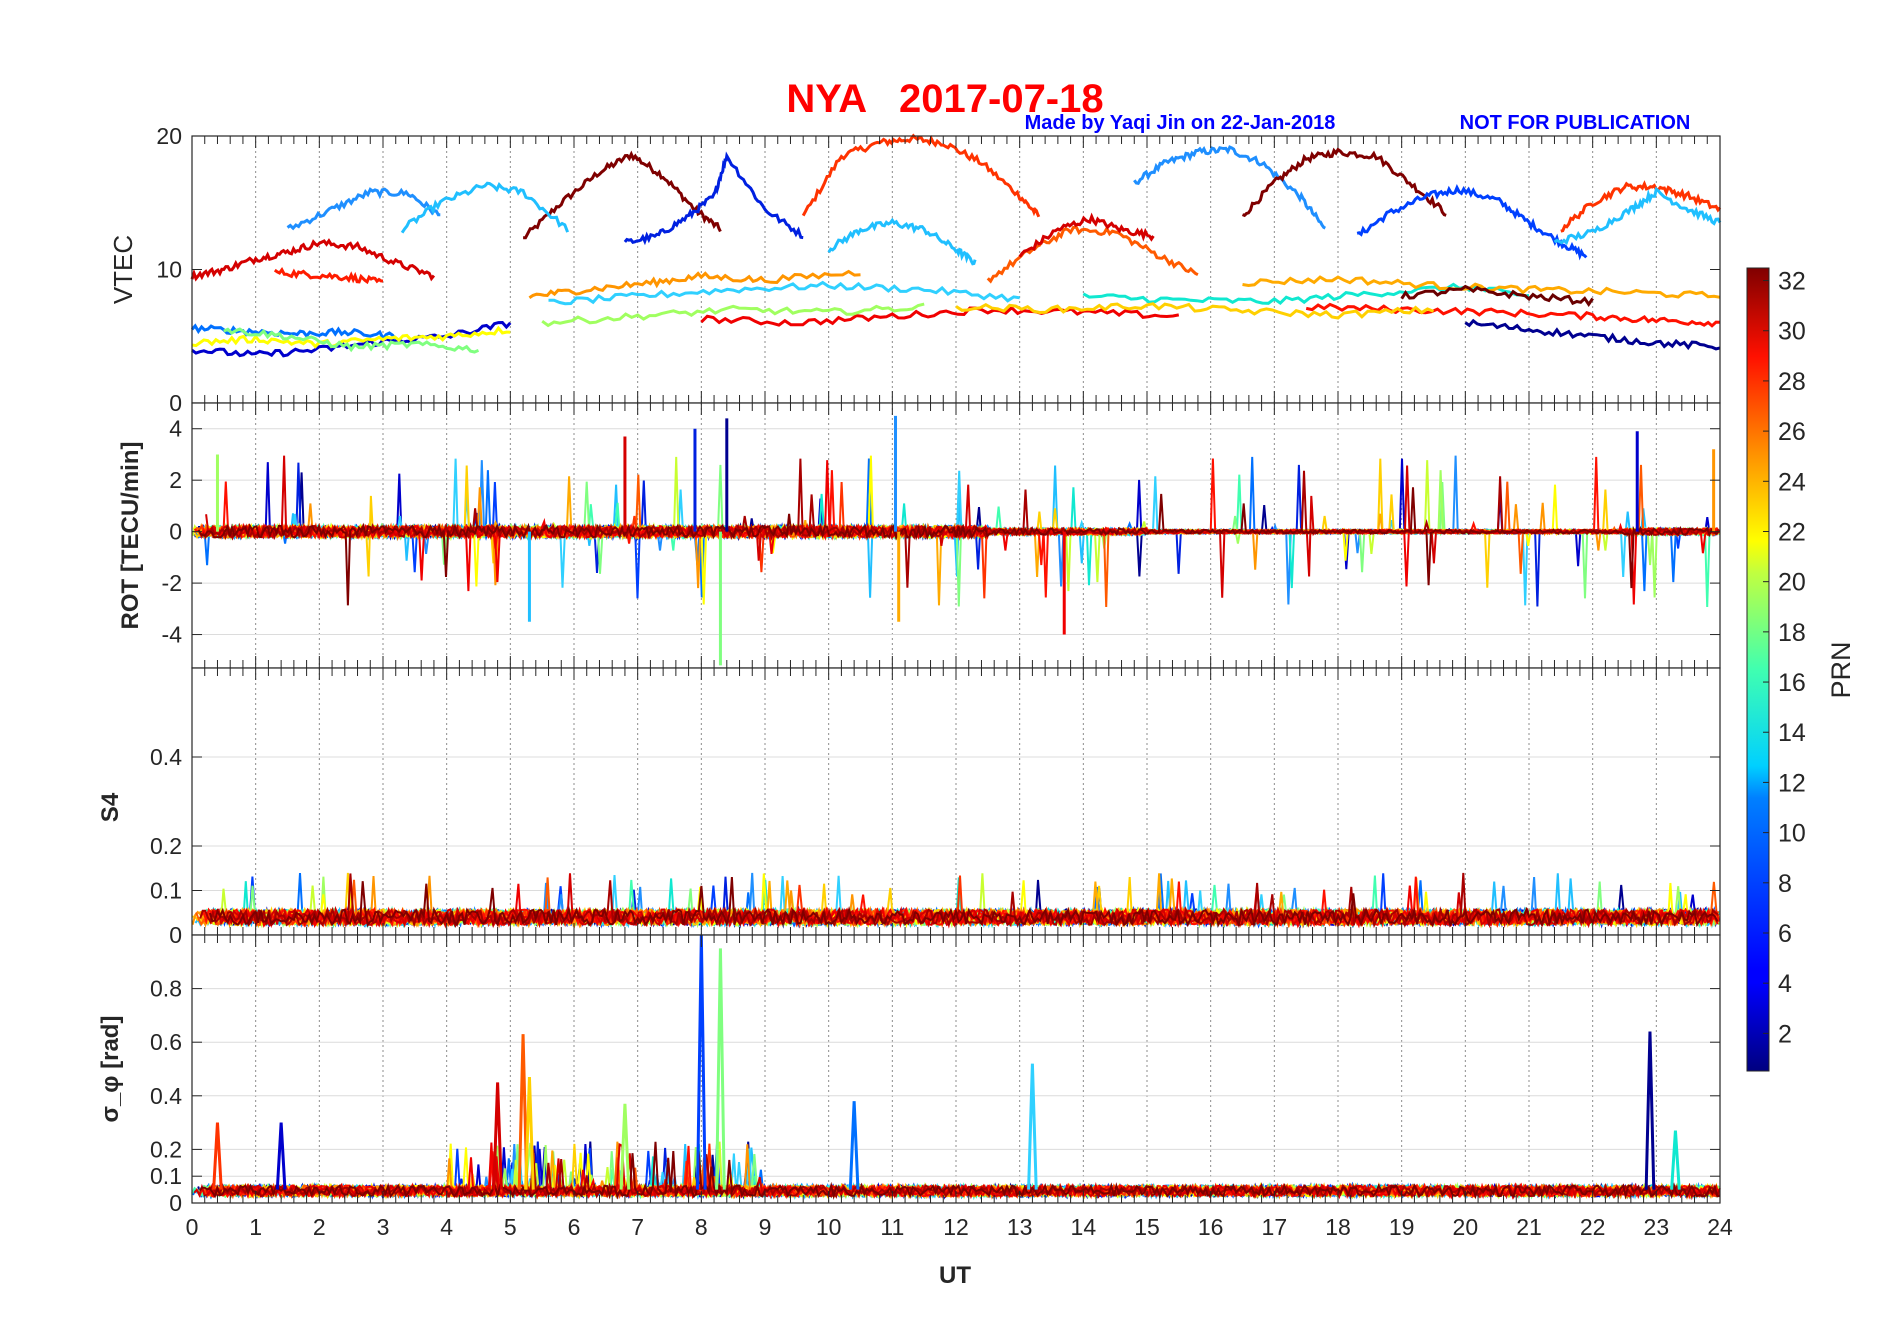  Describe the element at coordinates (1841, 669) in the screenshot. I see `colorbar-label: PRN` at that location.